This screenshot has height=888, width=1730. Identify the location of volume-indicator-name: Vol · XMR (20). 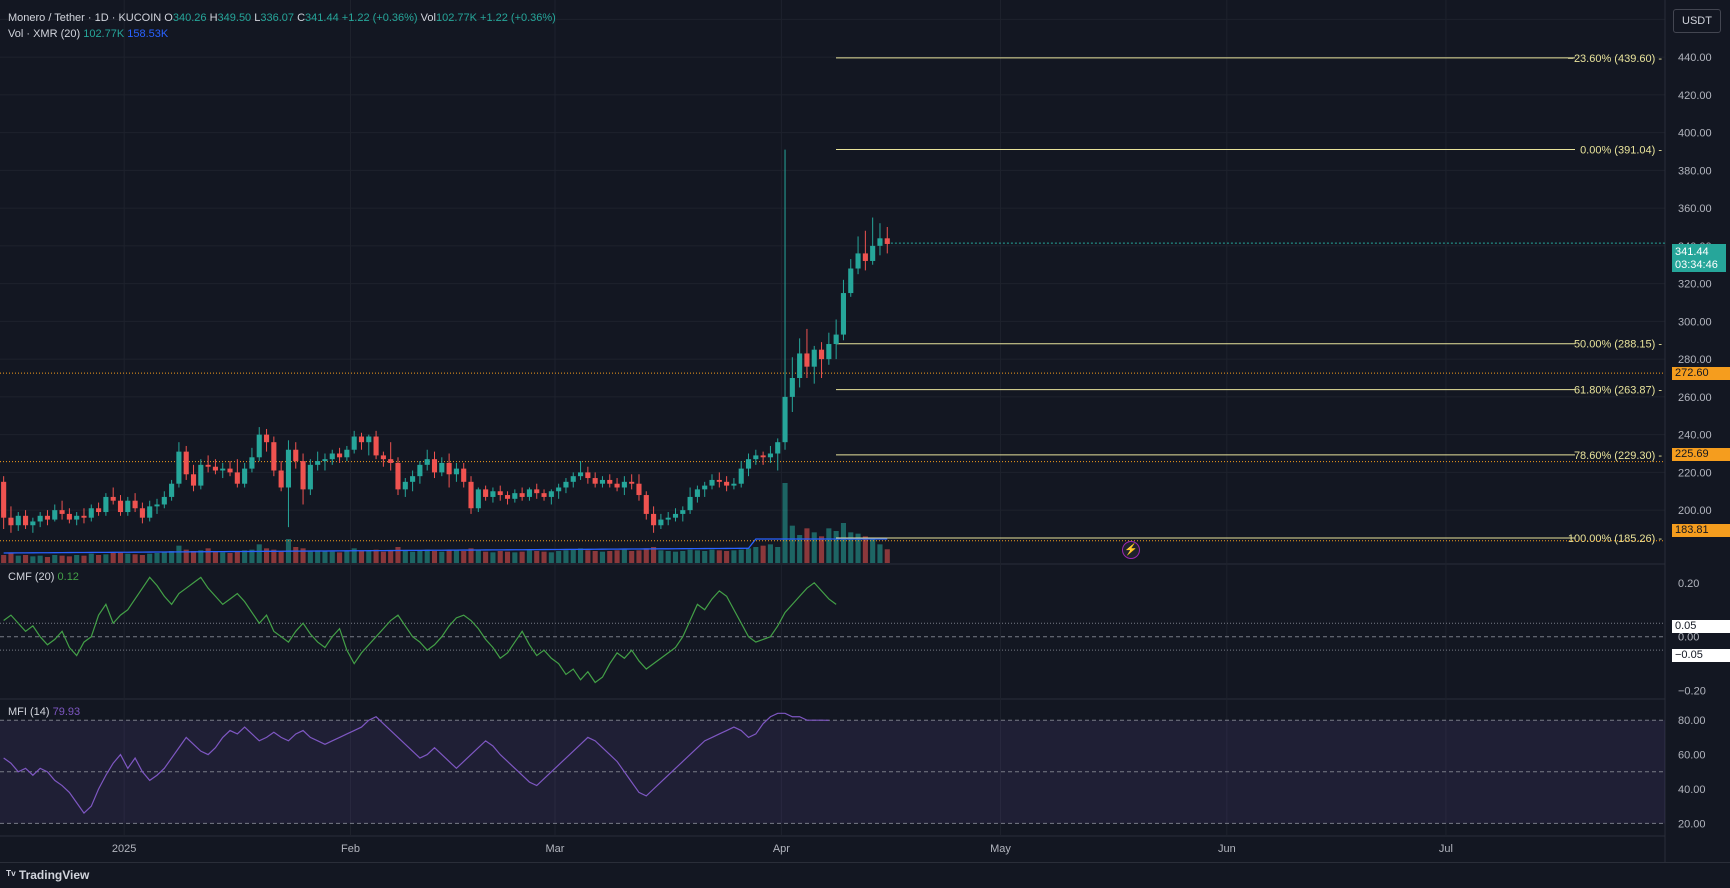
(44, 34).